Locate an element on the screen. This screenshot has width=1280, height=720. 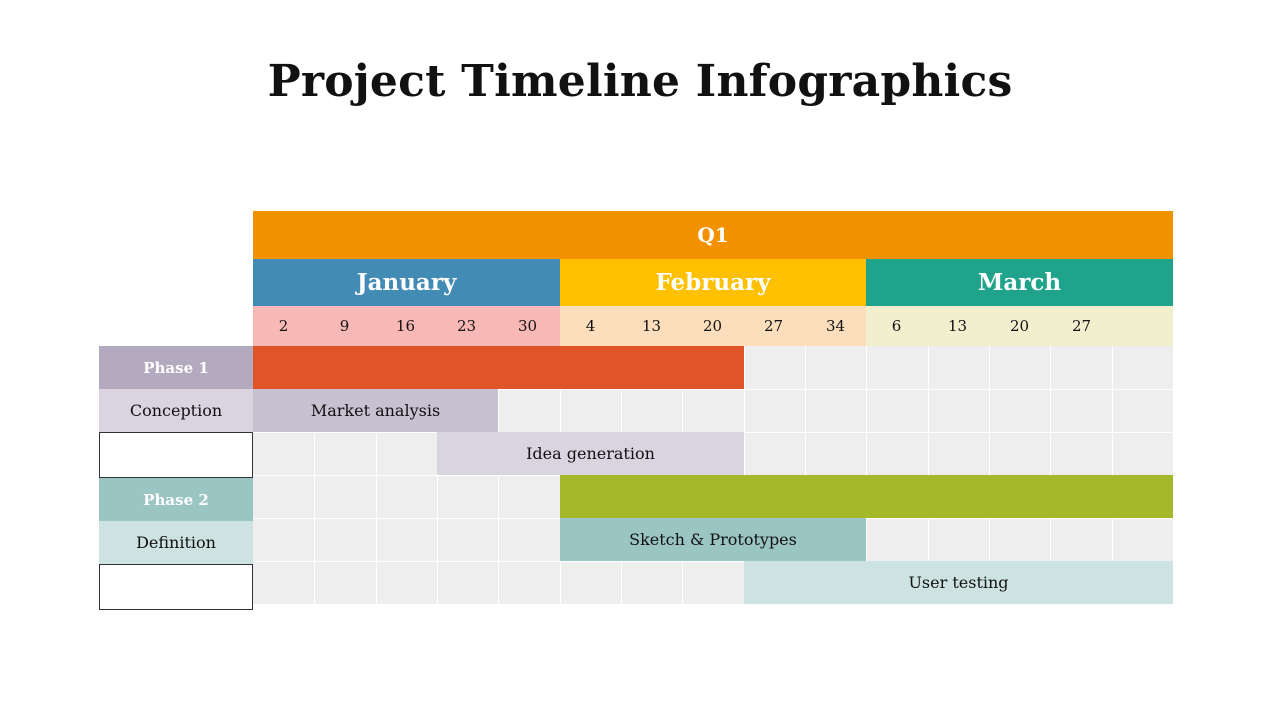
day-label: 16 is located at coordinates (405, 326).